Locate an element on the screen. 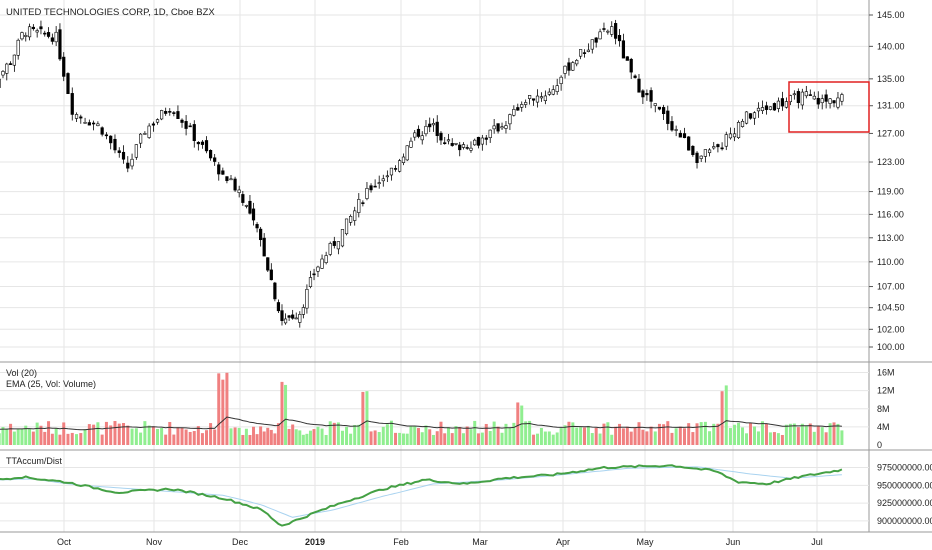  volume-tick-label: 4M is located at coordinates (883, 427).